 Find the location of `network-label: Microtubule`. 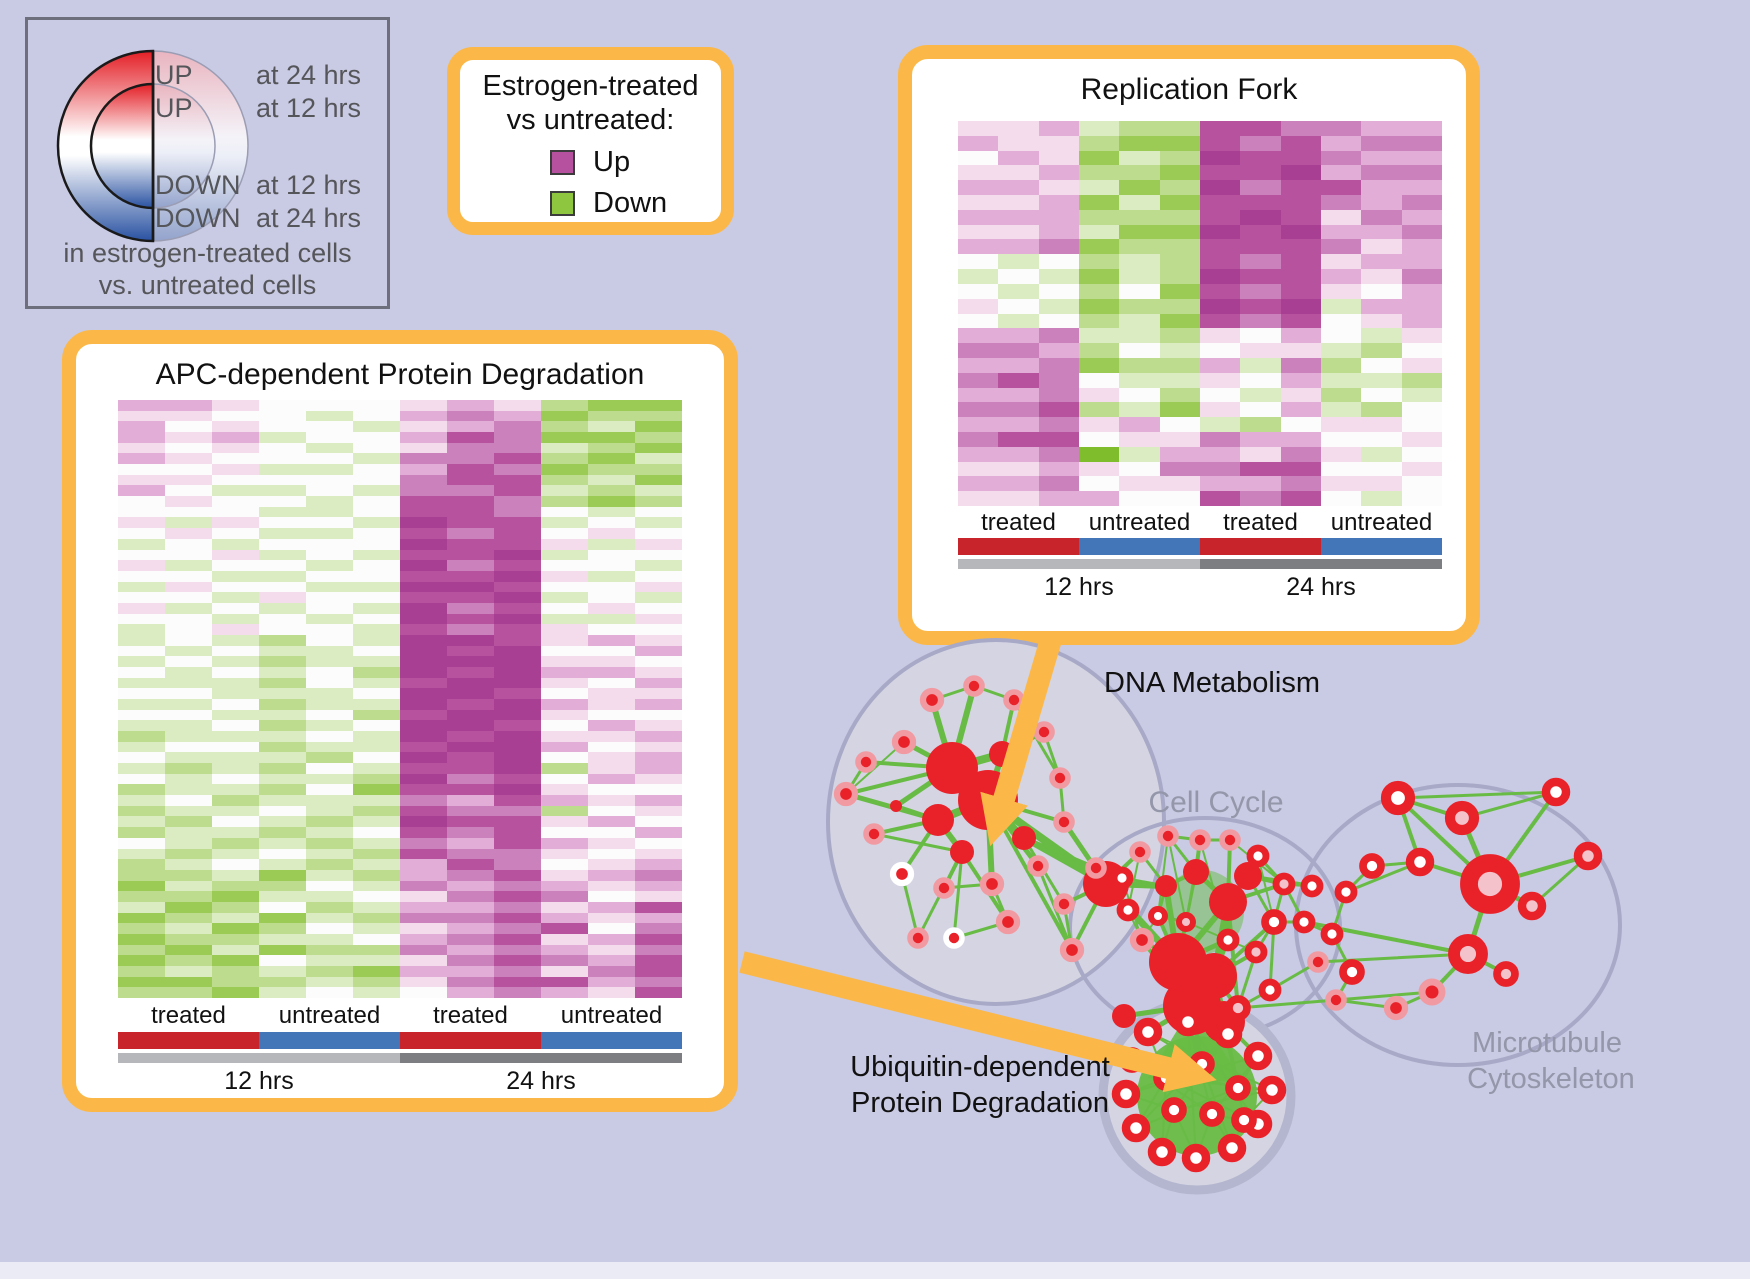

network-label: Microtubule is located at coordinates (1547, 1043).